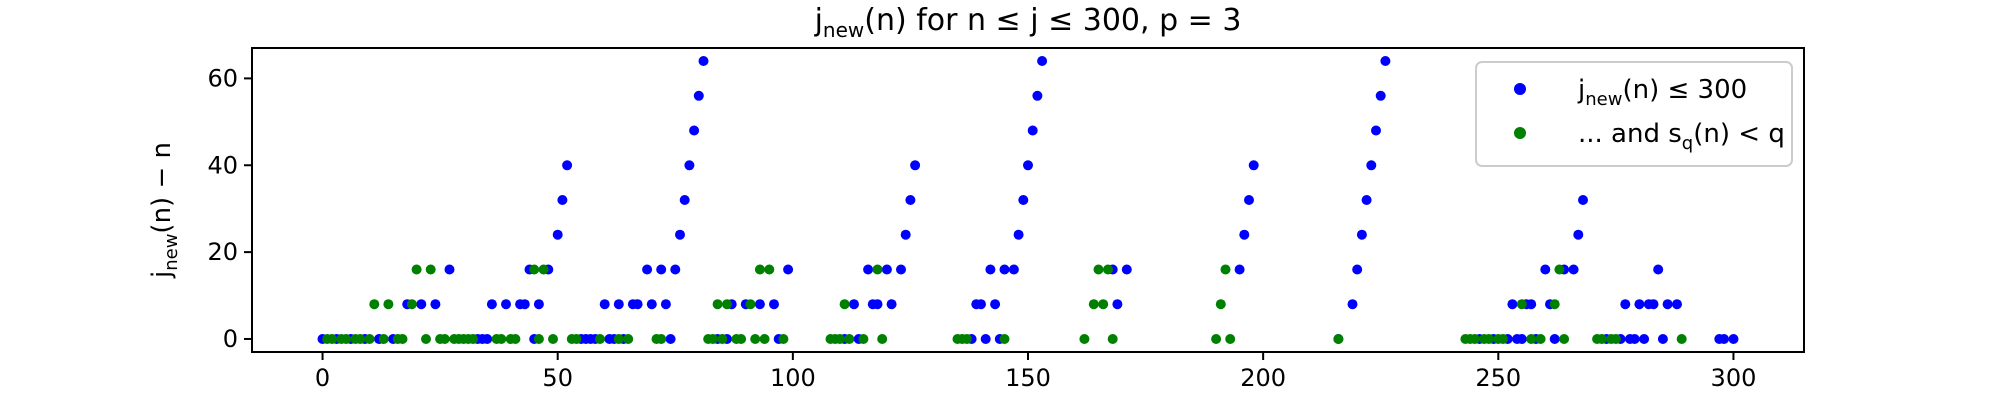 This screenshot has width=2000, height=400. I want to click on x-tick-label: 100, so click(793, 378).